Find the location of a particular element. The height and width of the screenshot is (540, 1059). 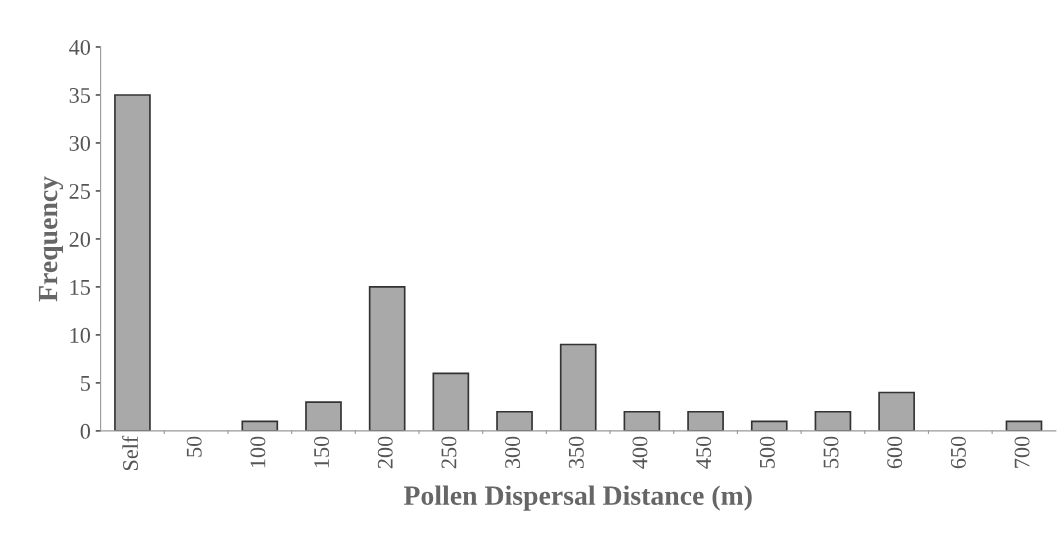

x-tick-label: 650 is located at coordinates (958, 452).